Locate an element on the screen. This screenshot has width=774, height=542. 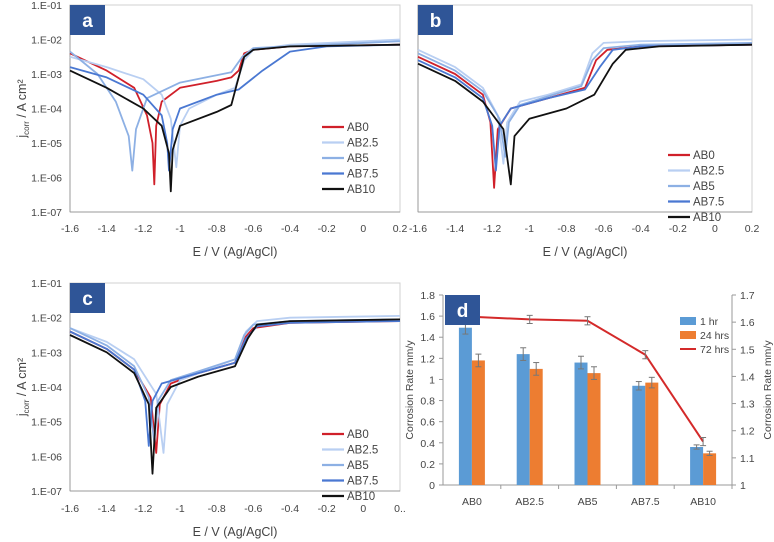
legend-label-1-hr: 1 hr is located at coordinates (709, 322).